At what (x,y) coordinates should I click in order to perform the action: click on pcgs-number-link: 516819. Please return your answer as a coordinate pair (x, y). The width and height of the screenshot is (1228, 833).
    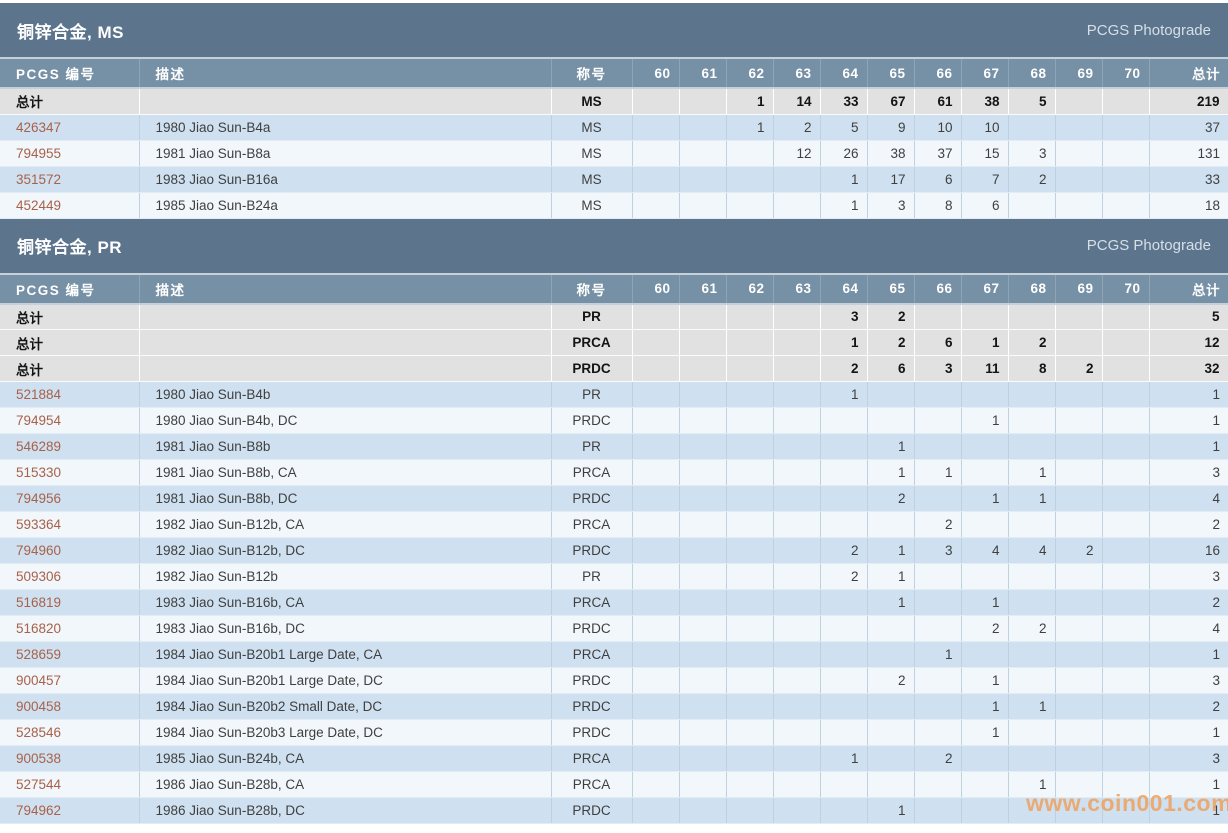
    Looking at the image, I should click on (39, 602).